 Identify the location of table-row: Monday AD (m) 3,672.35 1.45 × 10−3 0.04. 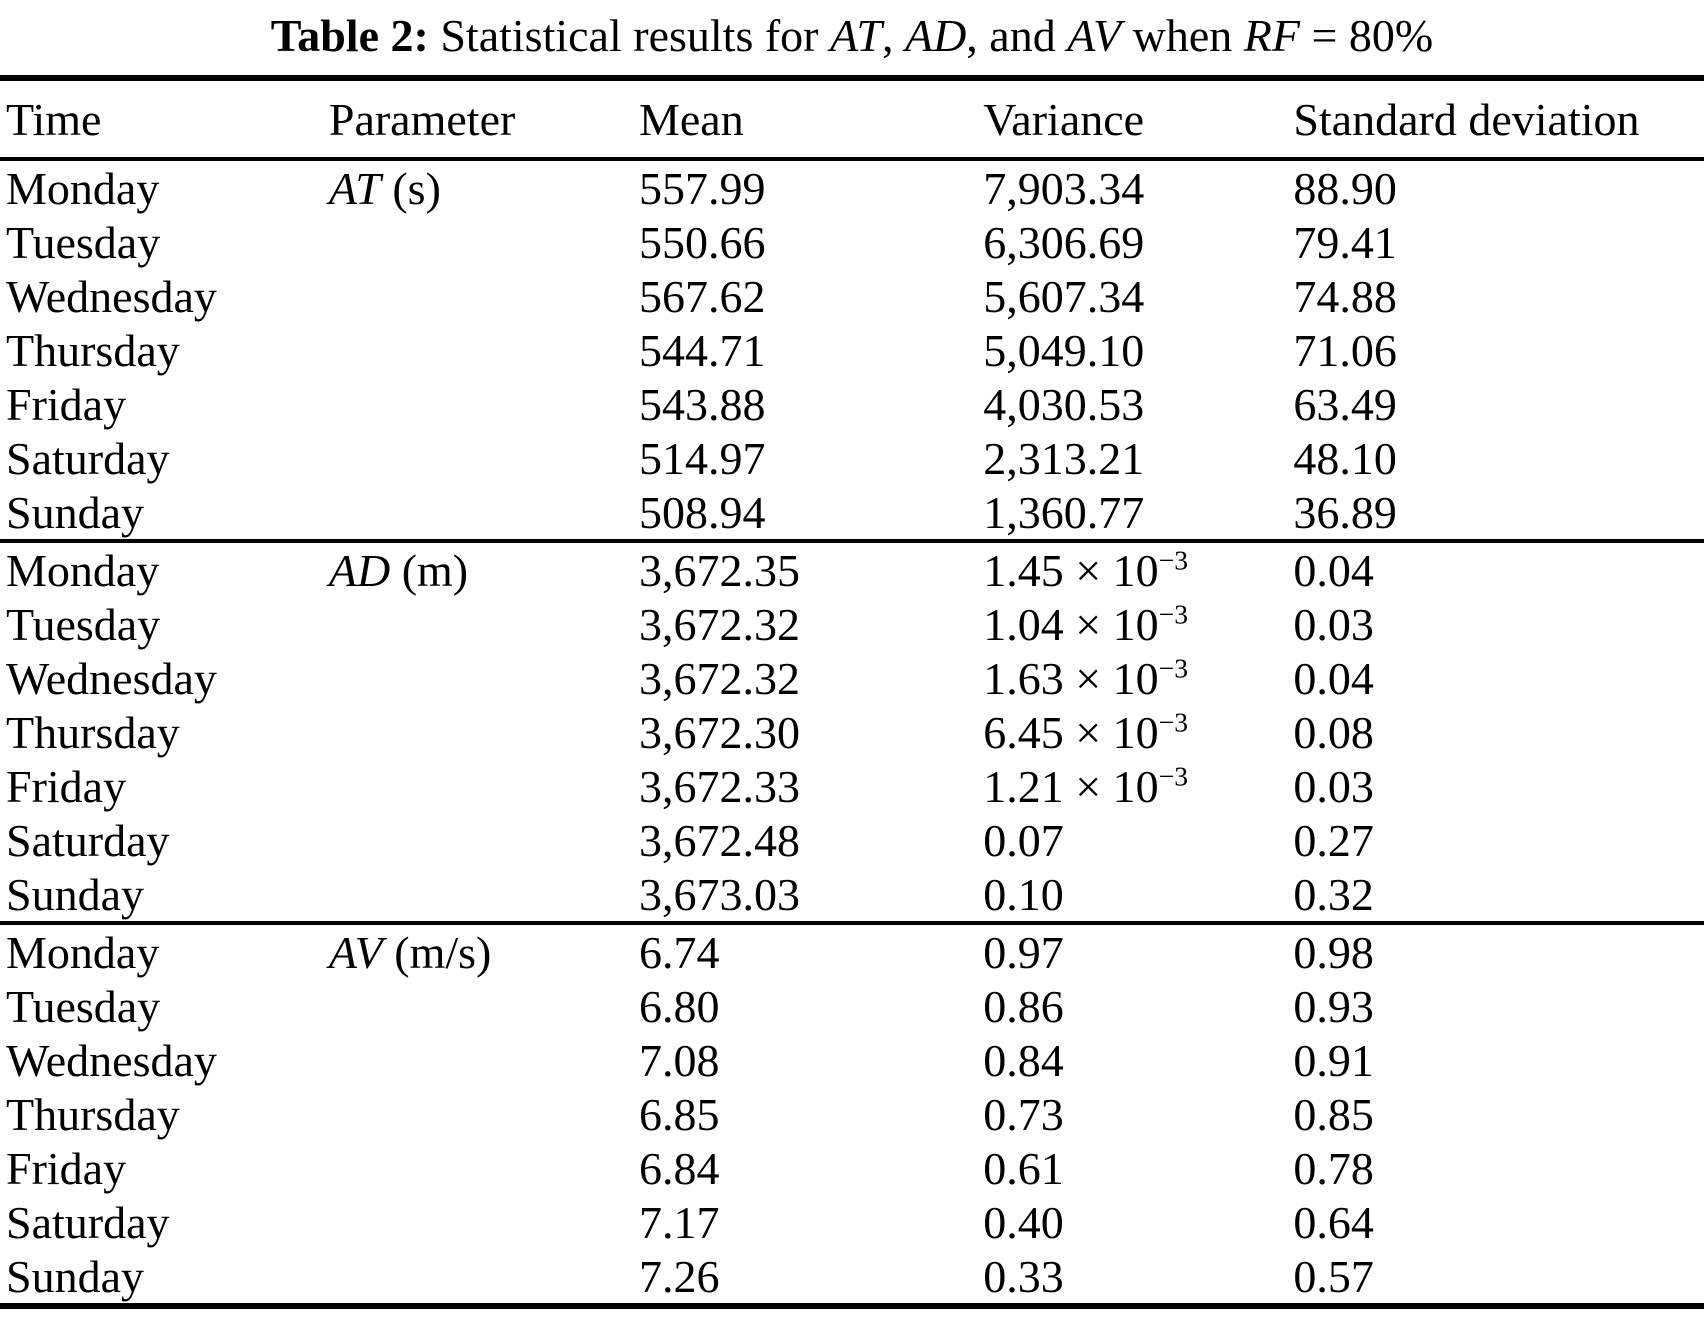
(852, 568).